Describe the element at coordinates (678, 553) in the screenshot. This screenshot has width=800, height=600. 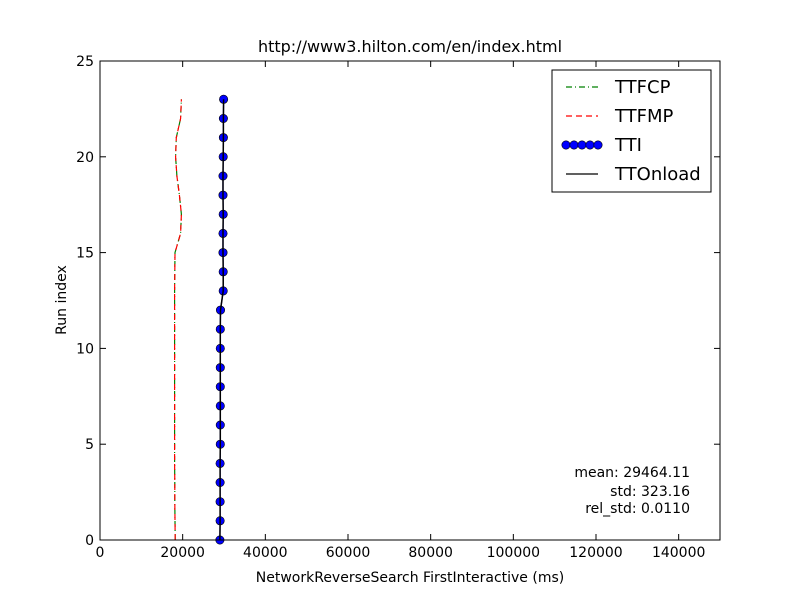
I see `x-tick-label: 140000` at that location.